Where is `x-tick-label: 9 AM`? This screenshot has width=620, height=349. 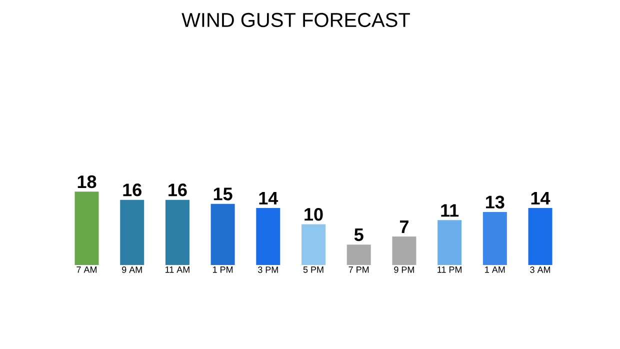 x-tick-label: 9 AM is located at coordinates (132, 269).